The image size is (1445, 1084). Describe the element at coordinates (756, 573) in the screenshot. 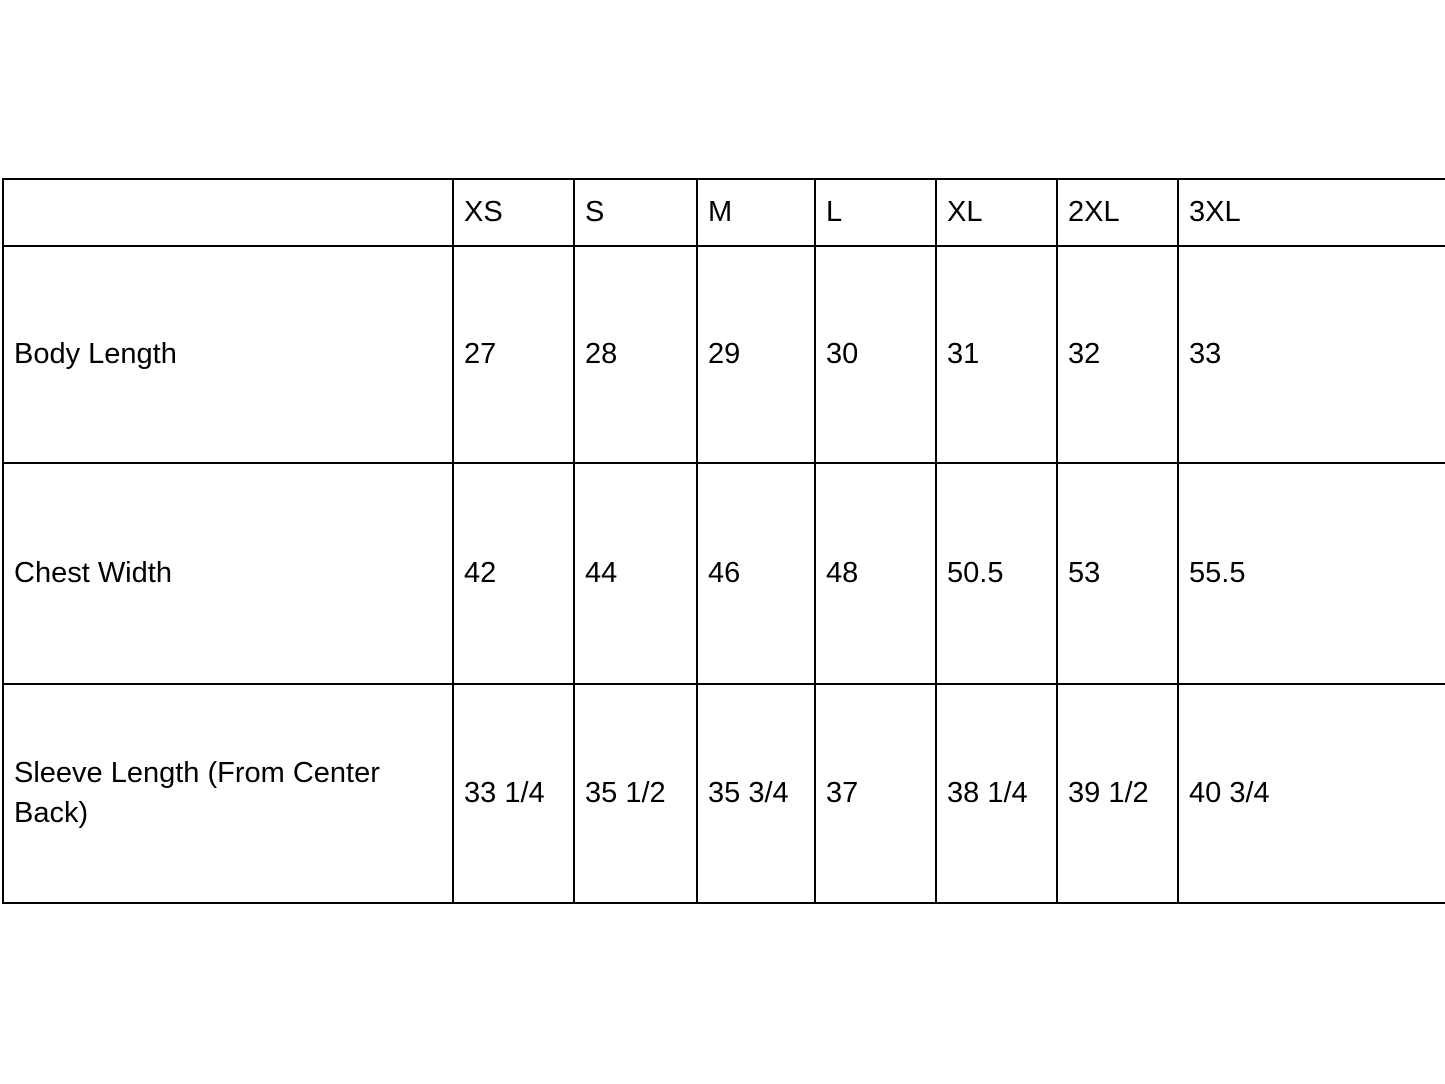

I see `table-cell: 46` at that location.